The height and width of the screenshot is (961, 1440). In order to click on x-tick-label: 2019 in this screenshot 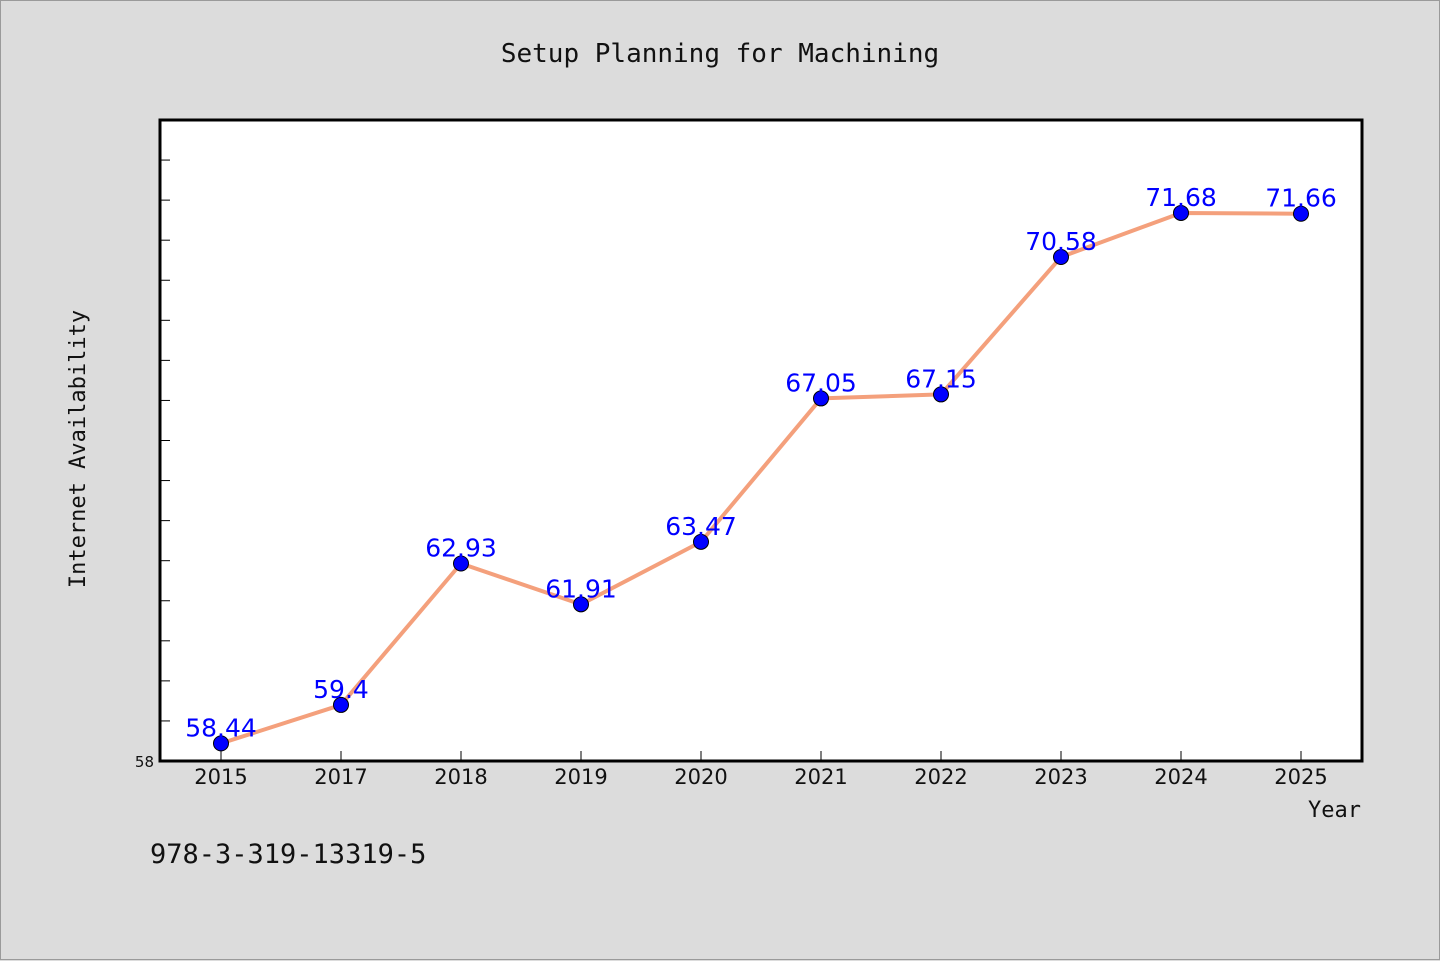, I will do `click(580, 777)`.